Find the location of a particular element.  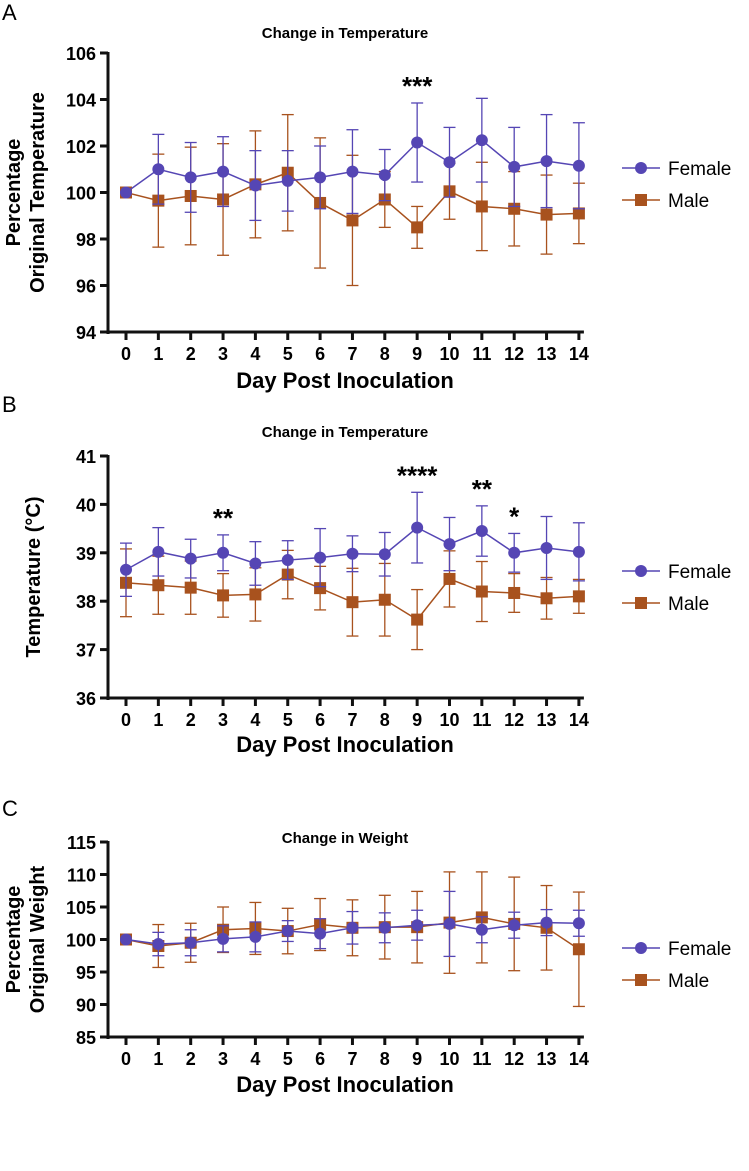

y-tick-label: 85 is located at coordinates (86, 1038).